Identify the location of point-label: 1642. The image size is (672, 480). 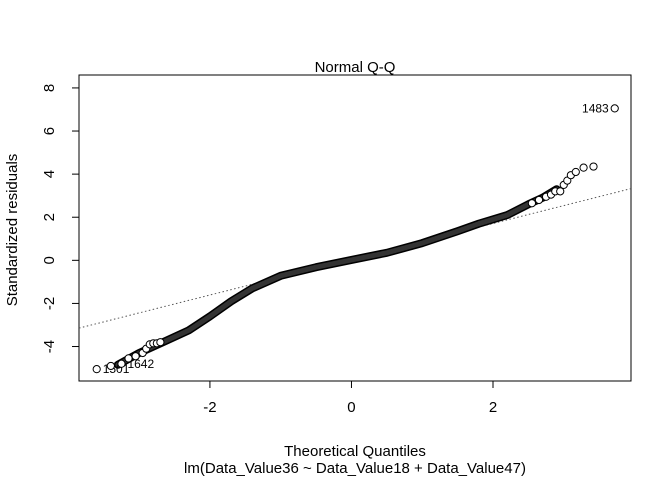
(140, 364).